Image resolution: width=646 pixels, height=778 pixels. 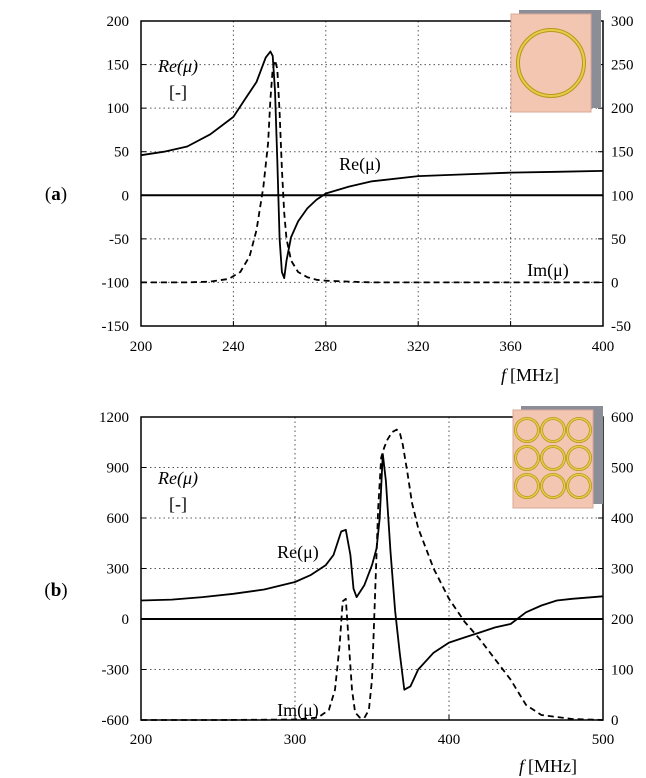 What do you see at coordinates (118, 109) in the screenshot?
I see `y-tick-label: 100` at bounding box center [118, 109].